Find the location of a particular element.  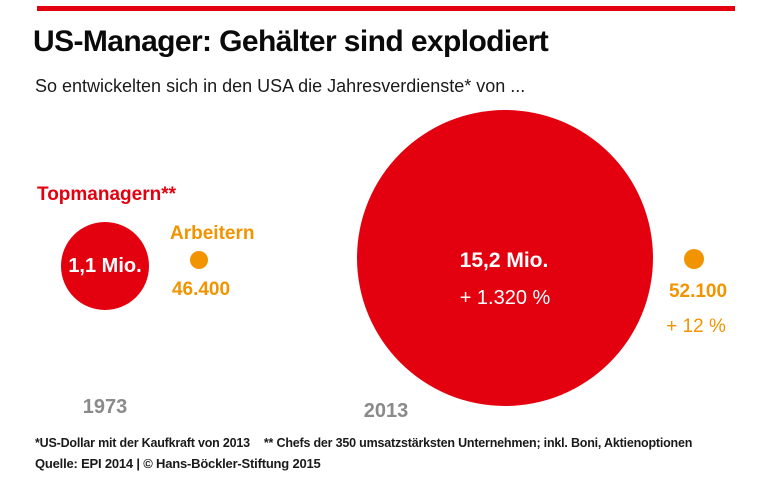

bubble-arbeiter-1973 is located at coordinates (199, 260).